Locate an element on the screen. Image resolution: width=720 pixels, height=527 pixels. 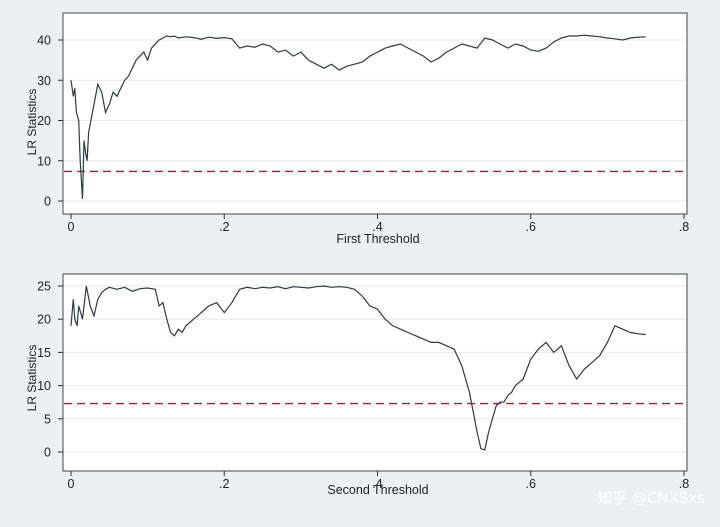
x-axis-title: Second Threshold is located at coordinates (377, 490).